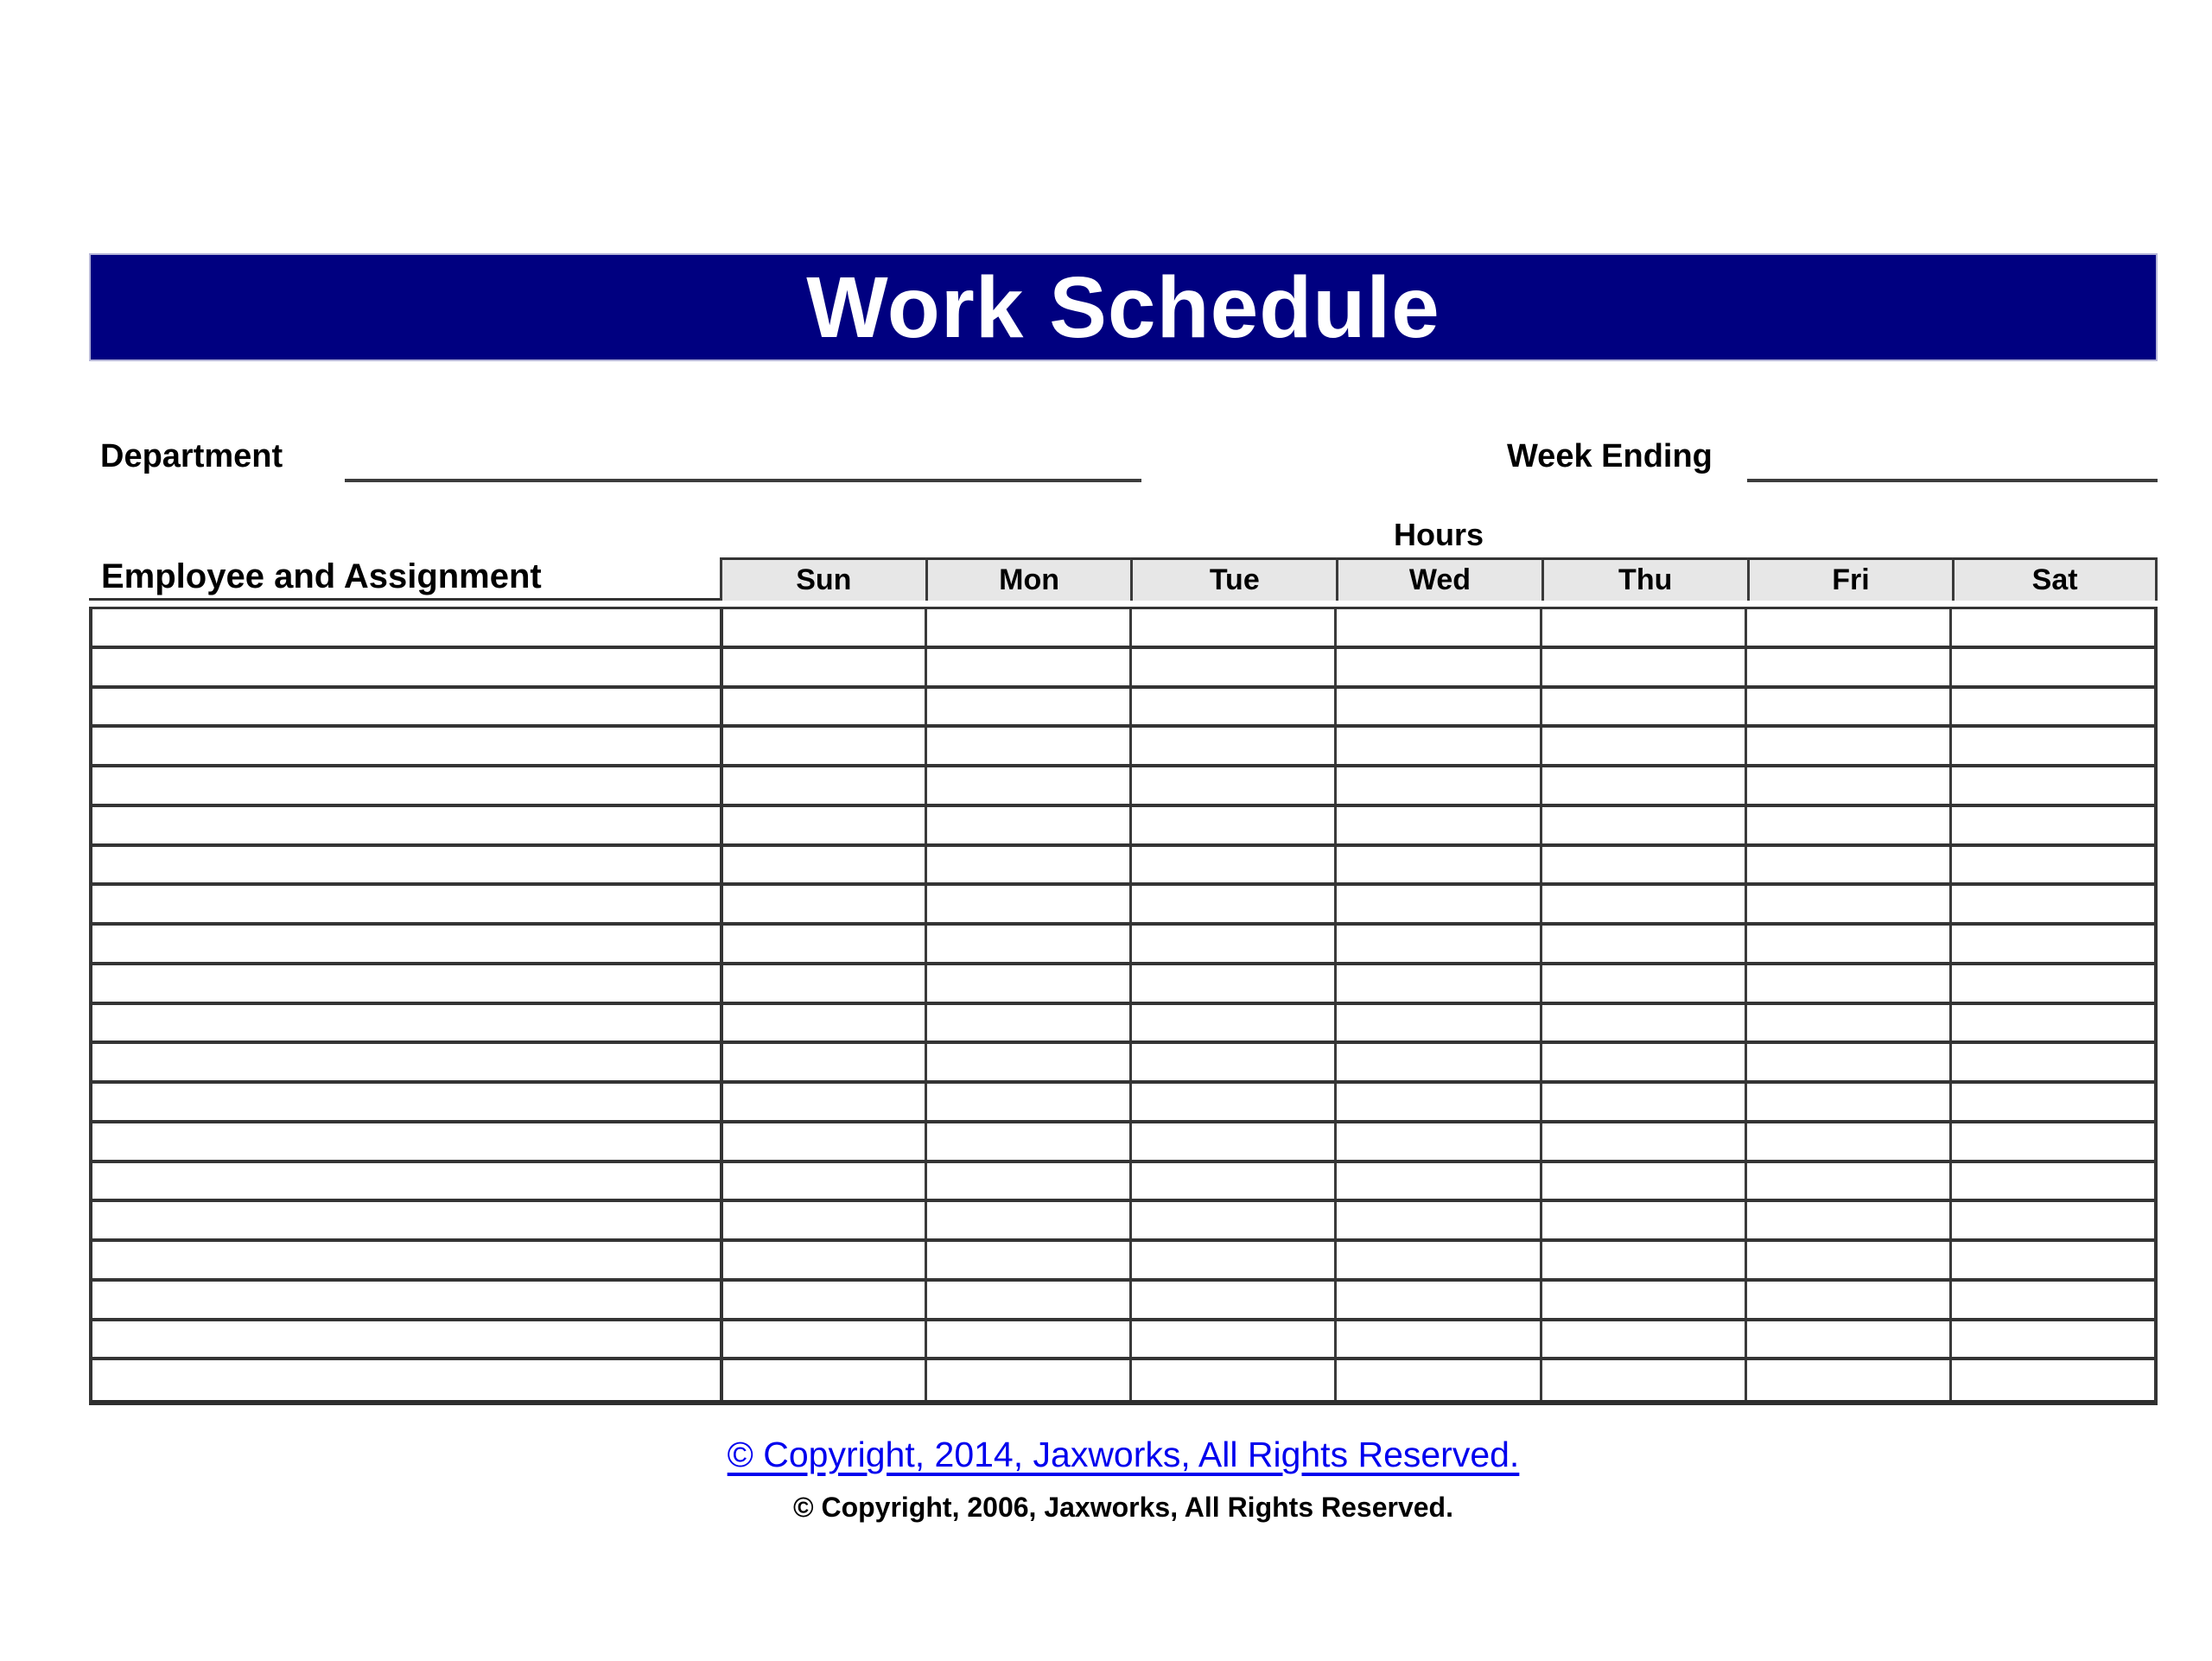 Image resolution: width=2212 pixels, height=1661 pixels. Describe the element at coordinates (743, 480) in the screenshot. I see `department-input-line` at that location.